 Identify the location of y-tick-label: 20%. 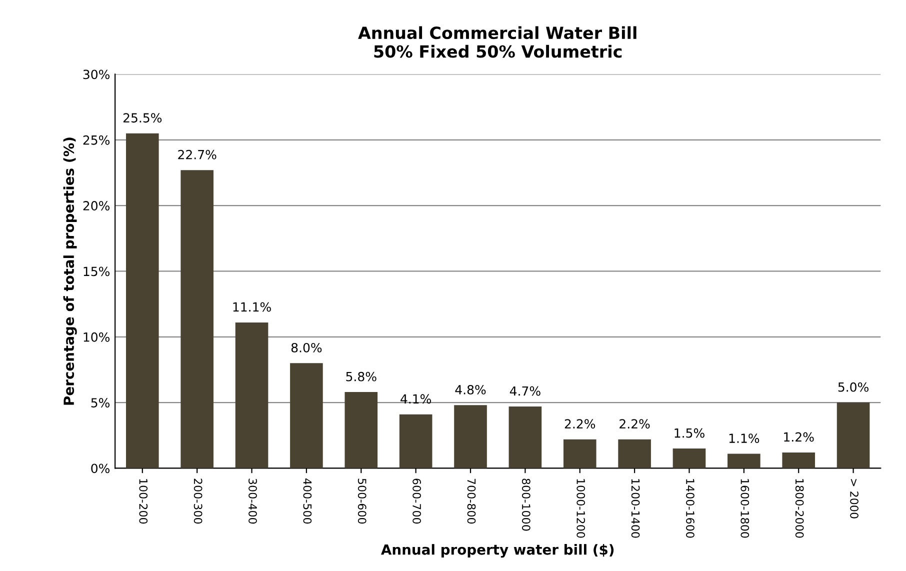
(96, 205).